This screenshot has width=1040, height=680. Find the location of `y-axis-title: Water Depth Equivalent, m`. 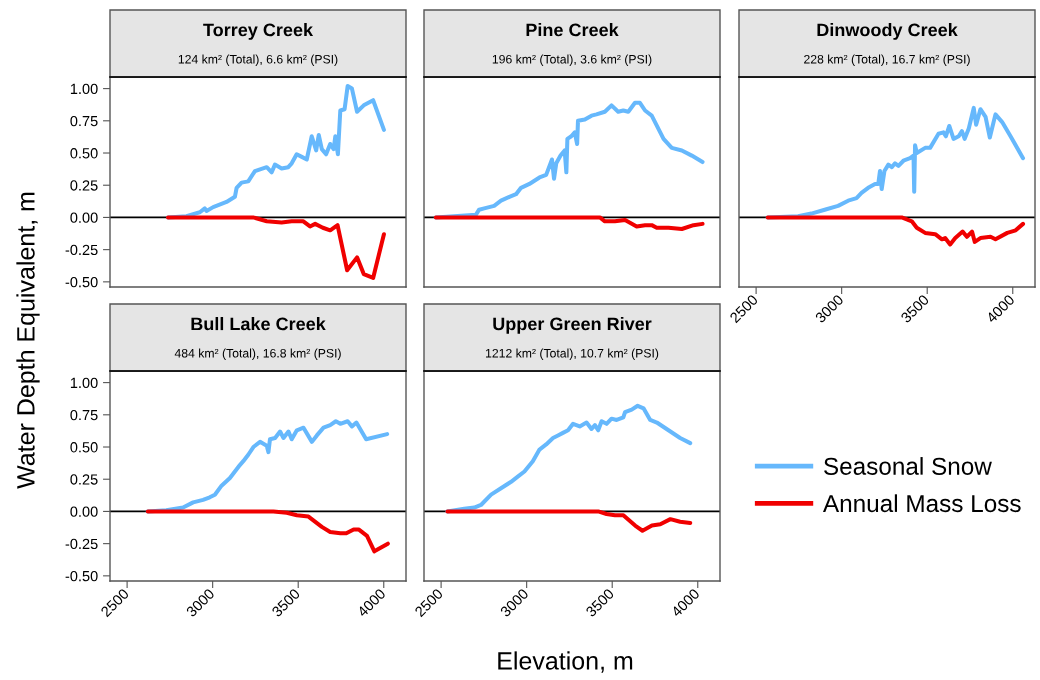

y-axis-title: Water Depth Equivalent, m is located at coordinates (28, 340).